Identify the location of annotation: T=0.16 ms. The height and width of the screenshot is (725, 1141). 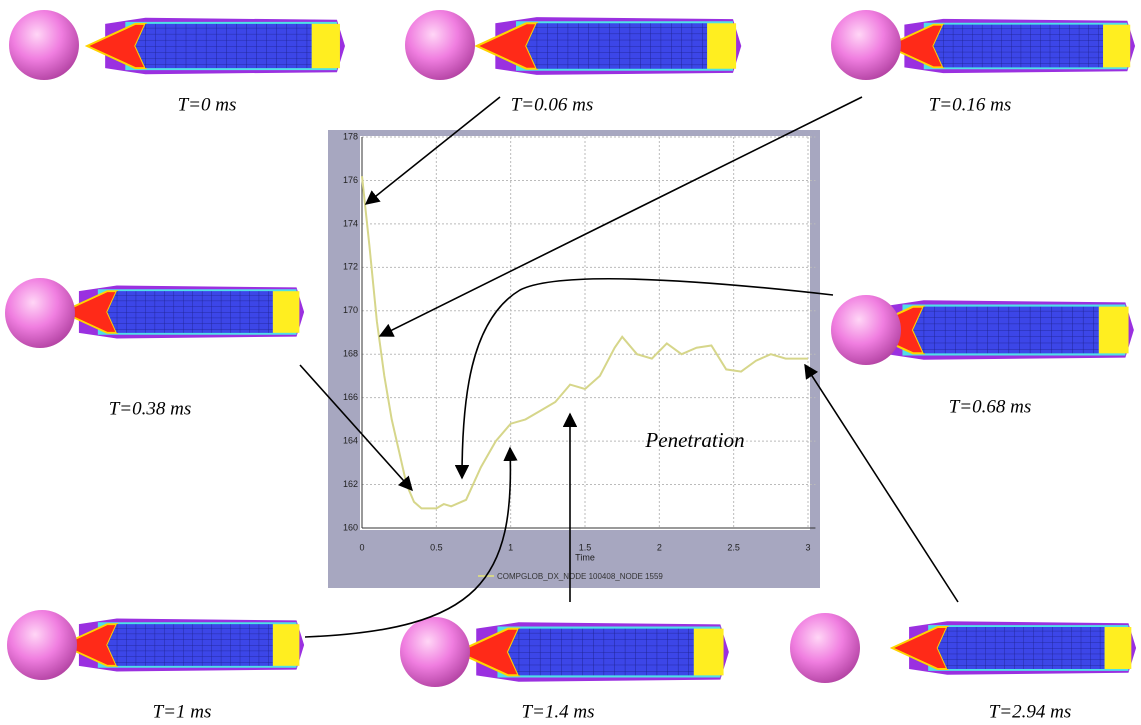
(970, 104).